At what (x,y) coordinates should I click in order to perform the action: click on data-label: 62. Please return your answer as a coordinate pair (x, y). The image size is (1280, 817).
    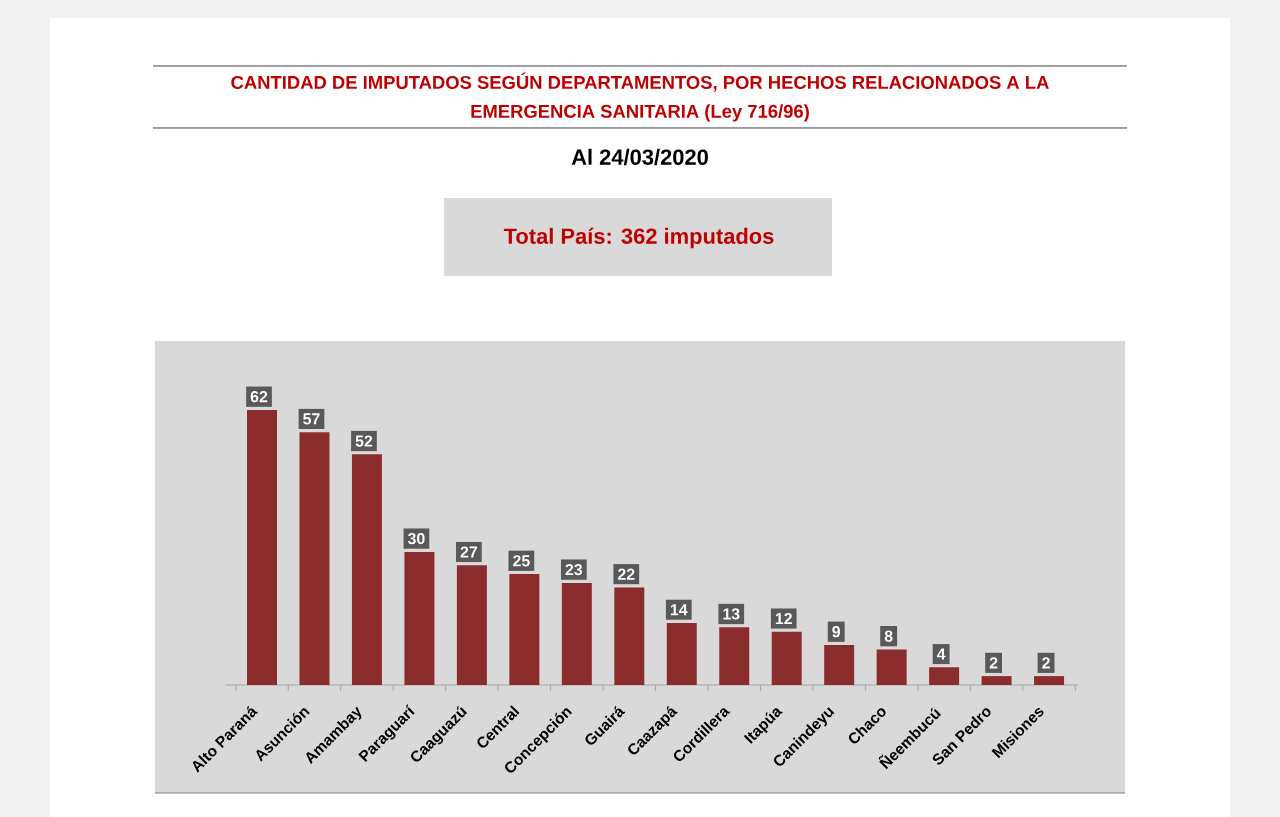
    Looking at the image, I should click on (259, 397).